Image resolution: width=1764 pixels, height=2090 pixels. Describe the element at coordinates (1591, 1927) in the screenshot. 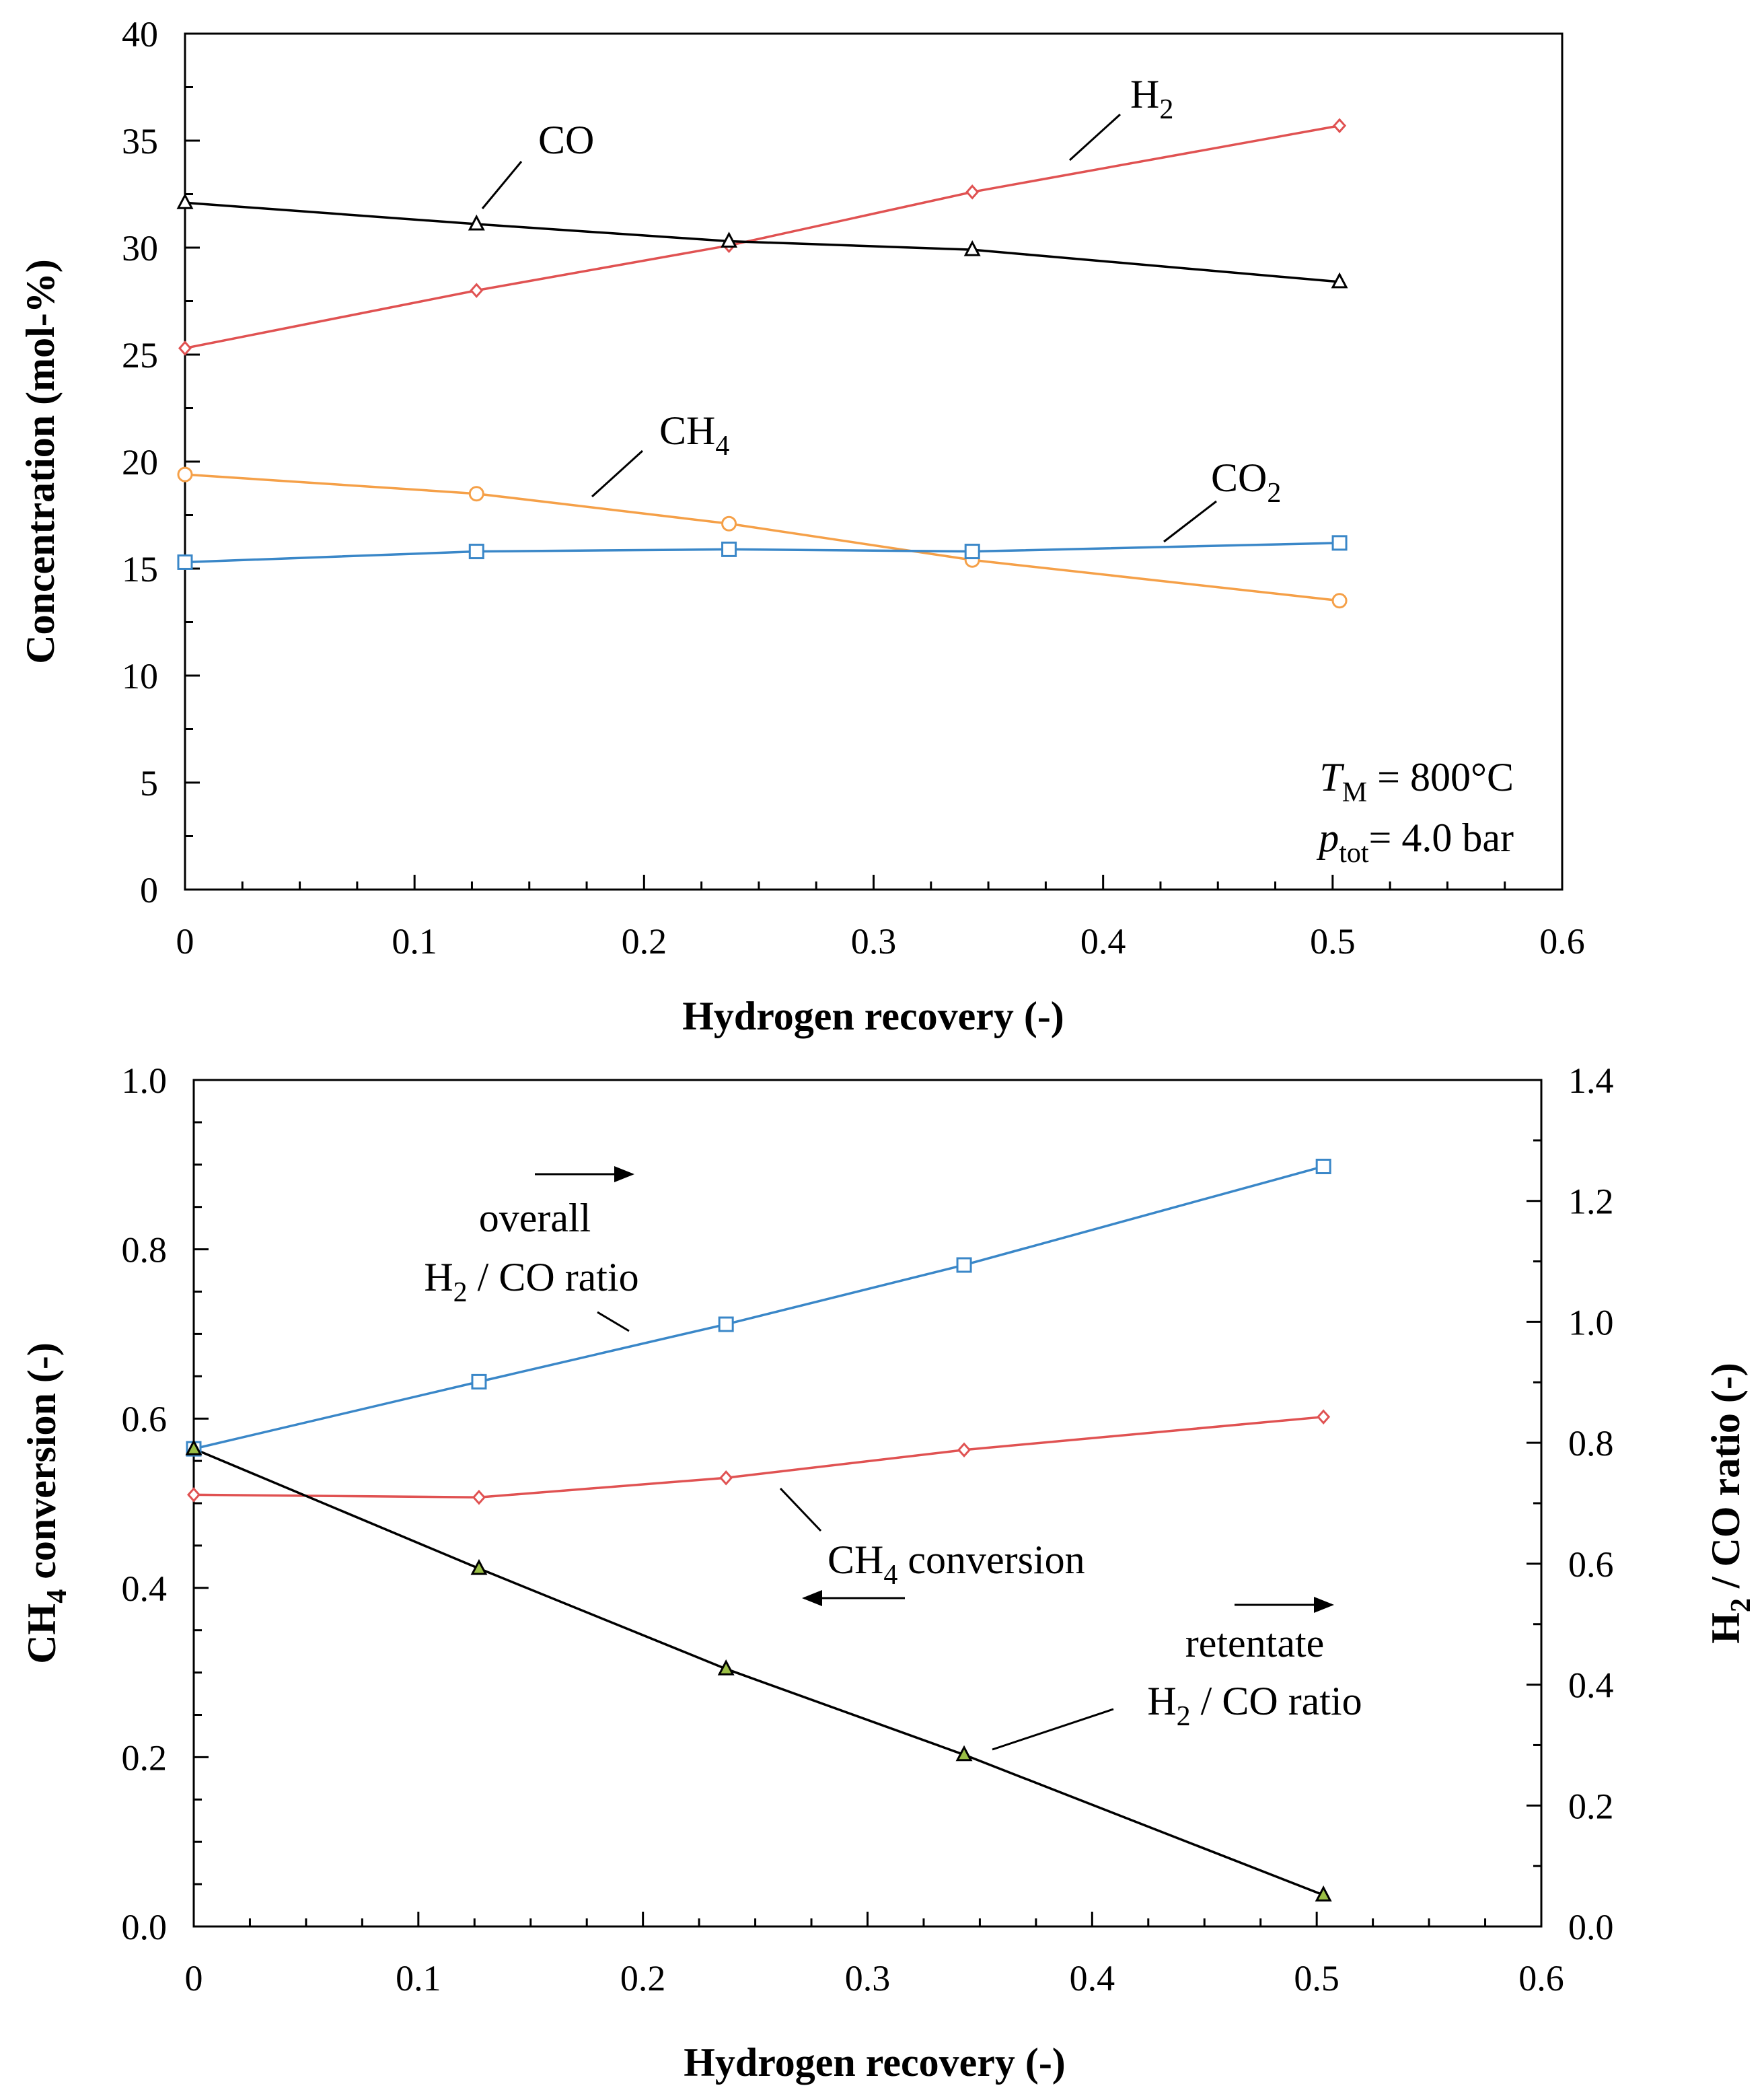

I see `y-tick-label-right: 0.0` at that location.